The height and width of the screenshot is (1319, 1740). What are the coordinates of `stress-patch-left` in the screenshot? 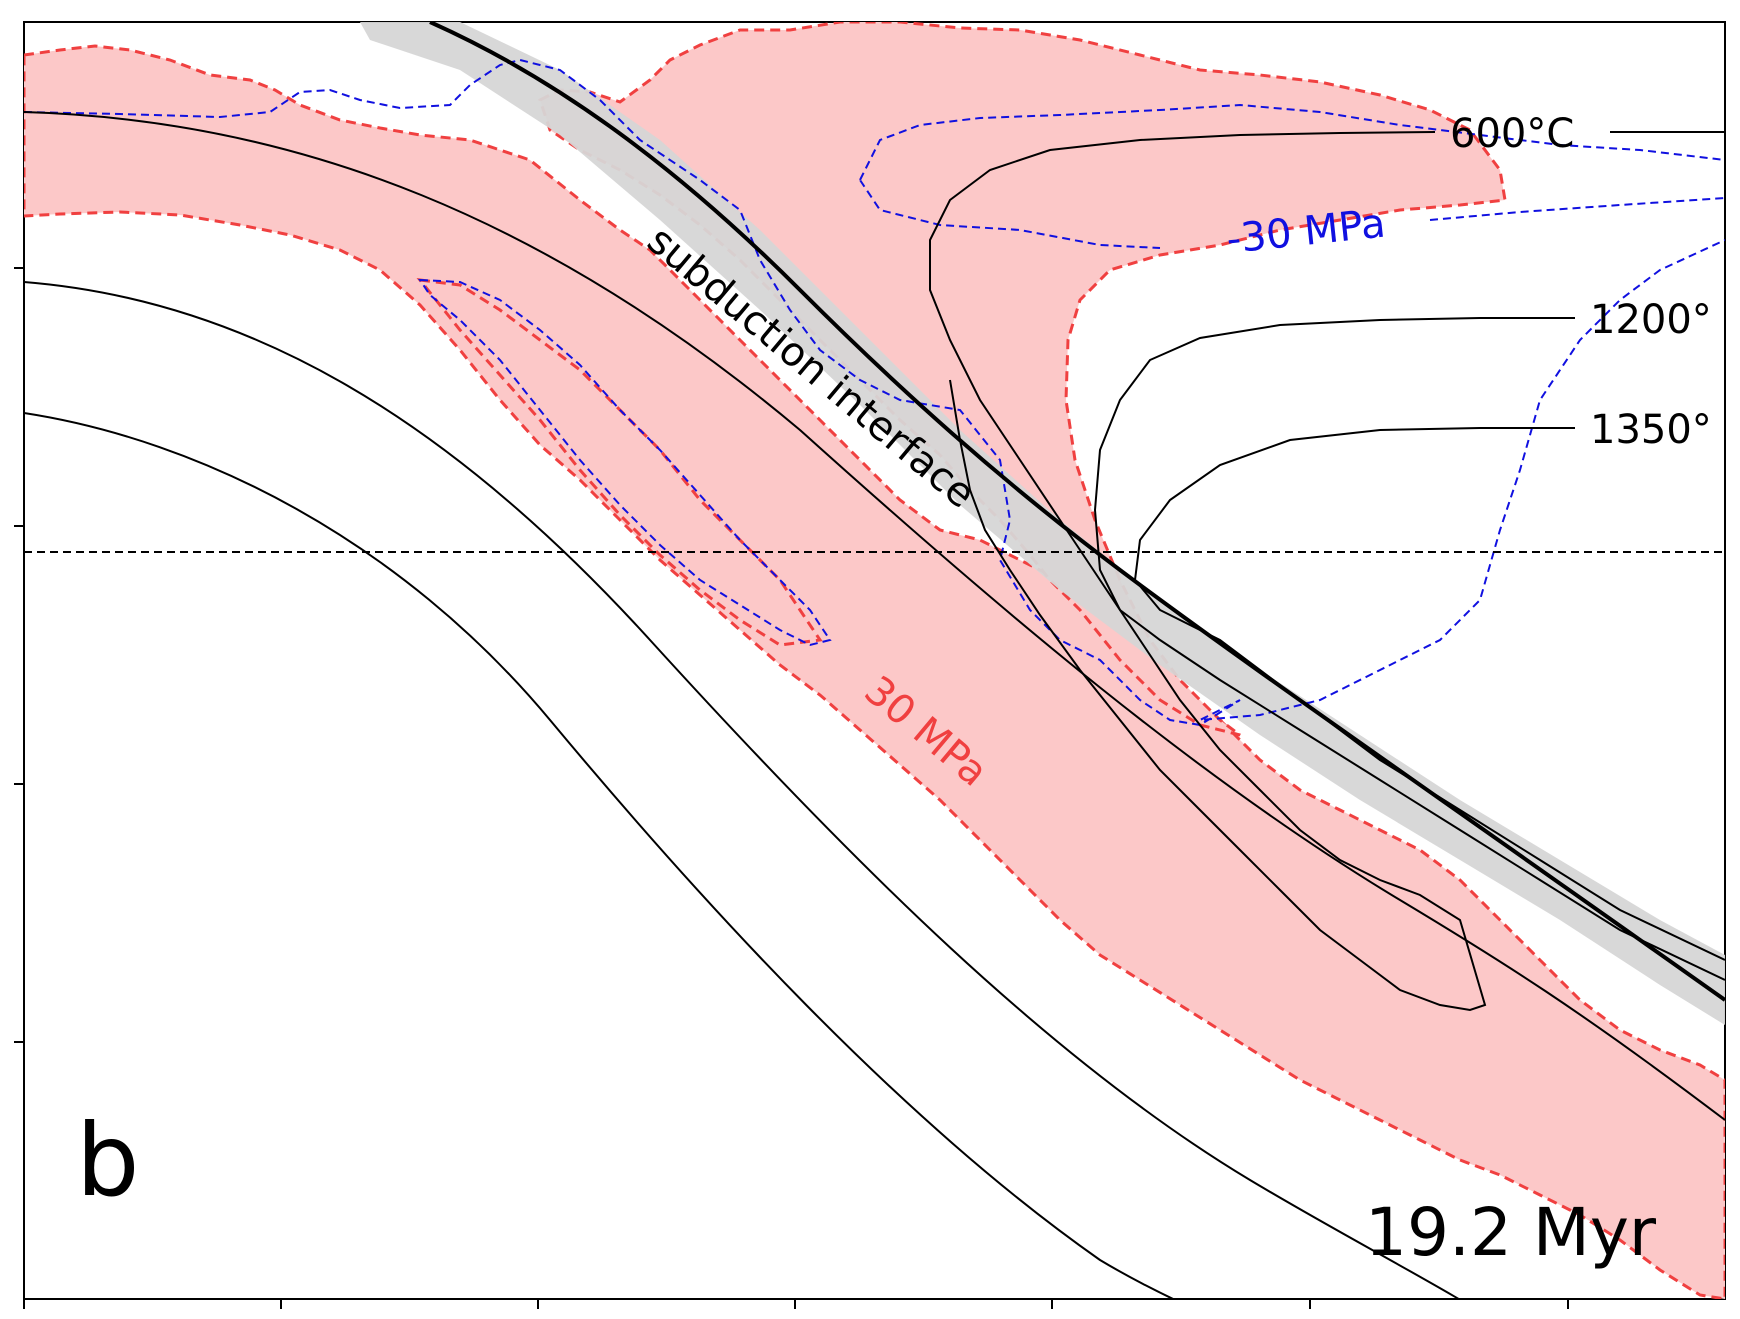 It's located at (619, 462).